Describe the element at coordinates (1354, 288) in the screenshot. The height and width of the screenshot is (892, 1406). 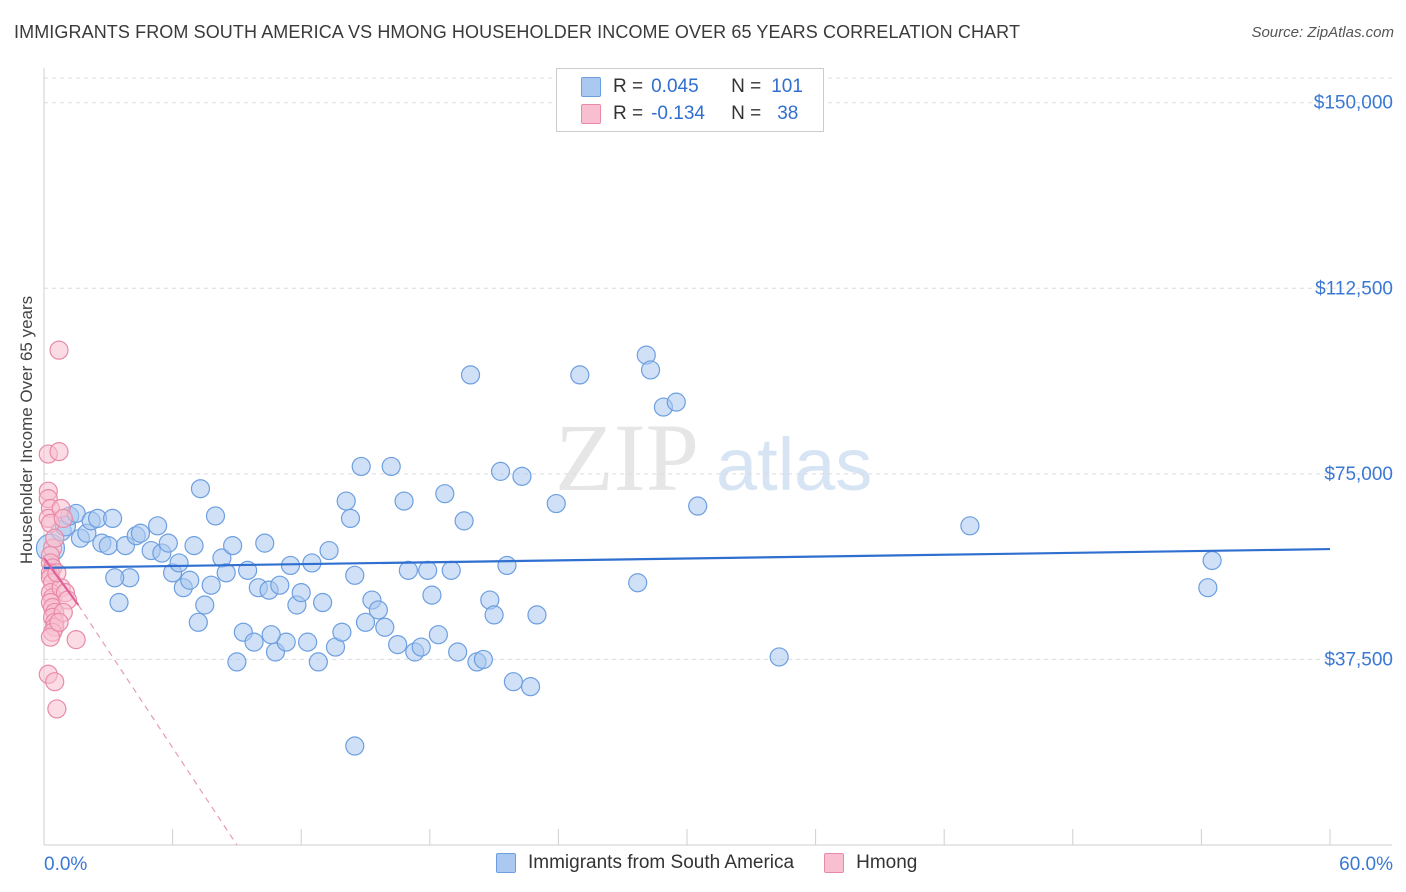
I see `y-tick-label: $112,500` at that location.